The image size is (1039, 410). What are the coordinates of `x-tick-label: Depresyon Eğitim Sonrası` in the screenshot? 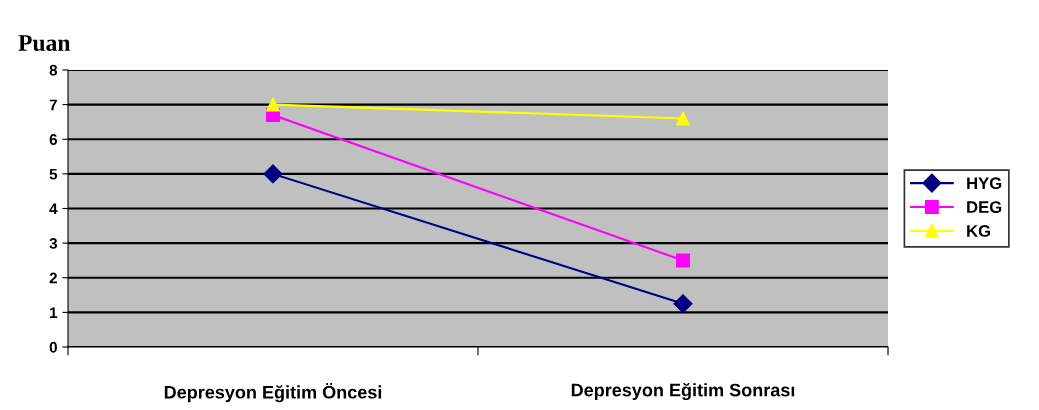 It's located at (683, 392).